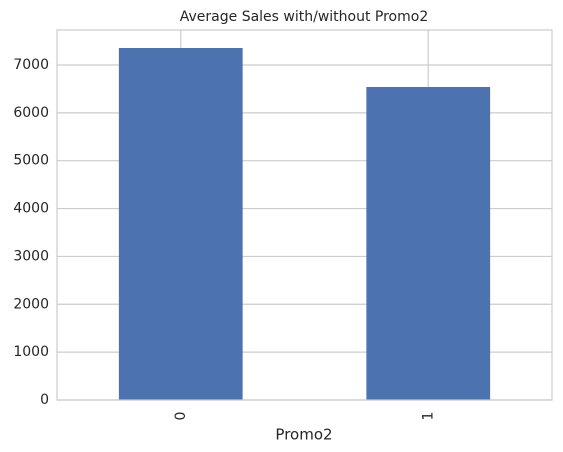 The height and width of the screenshot is (452, 563). I want to click on chart-title: Average Sales with/without Promo2, so click(304, 17).